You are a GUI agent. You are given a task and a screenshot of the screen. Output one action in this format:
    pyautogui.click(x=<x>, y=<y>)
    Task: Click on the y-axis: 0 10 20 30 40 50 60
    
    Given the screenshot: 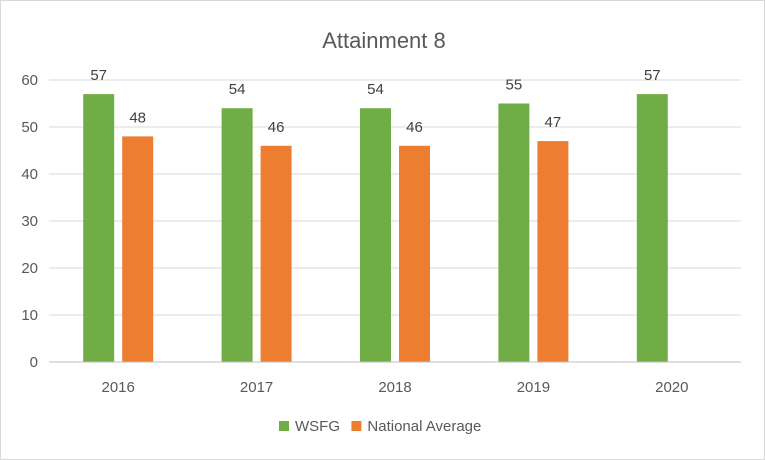 What is the action you would take?
    pyautogui.click(x=29, y=221)
    